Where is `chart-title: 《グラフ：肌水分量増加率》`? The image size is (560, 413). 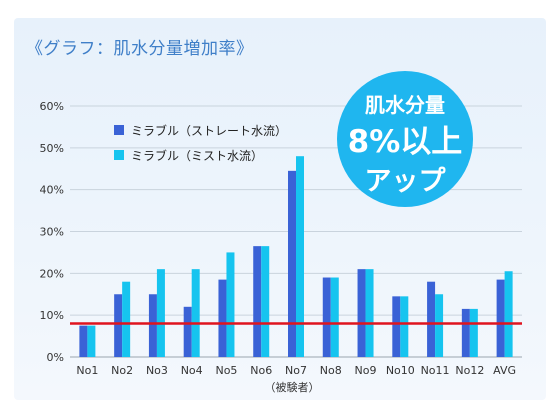
chart-title: 《グラフ：肌水分量増加率》 is located at coordinates (140, 49).